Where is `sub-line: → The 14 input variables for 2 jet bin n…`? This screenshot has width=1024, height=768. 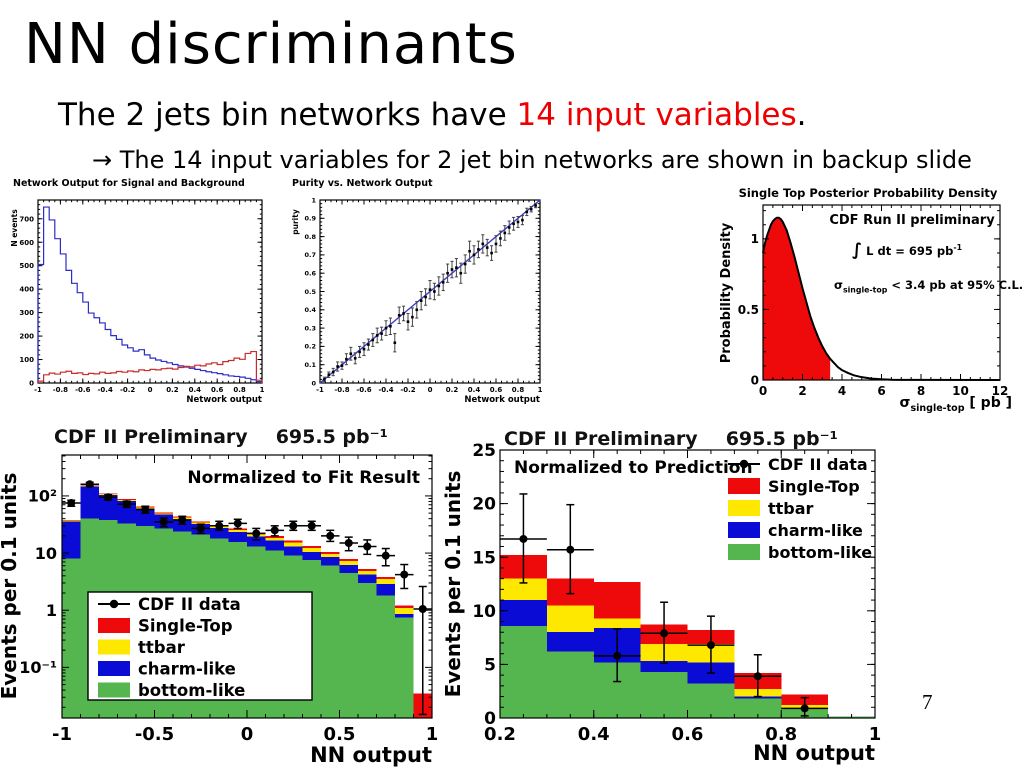
sub-line: → The 14 input variables for 2 jet bin n… is located at coordinates (532, 160).